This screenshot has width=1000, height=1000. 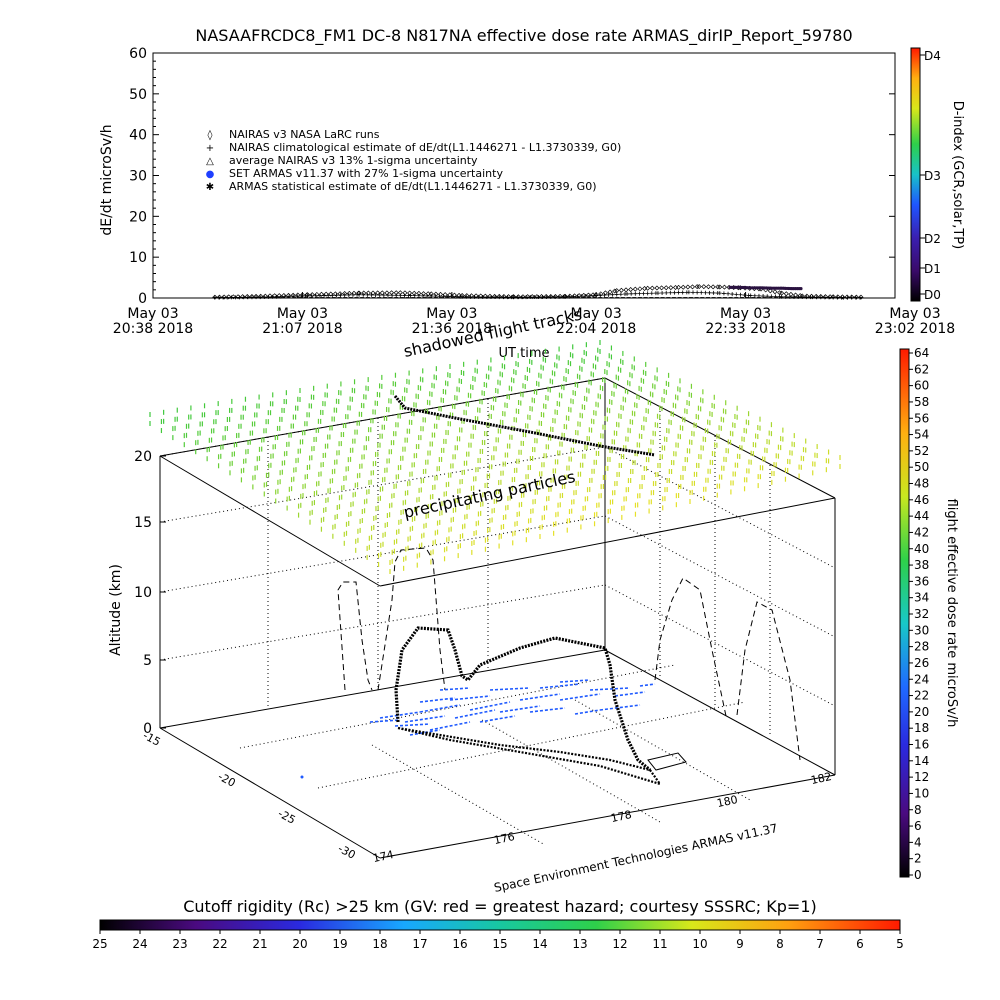 What do you see at coordinates (921, 712) in the screenshot?
I see `dose-rate-tick-label: 20` at bounding box center [921, 712].